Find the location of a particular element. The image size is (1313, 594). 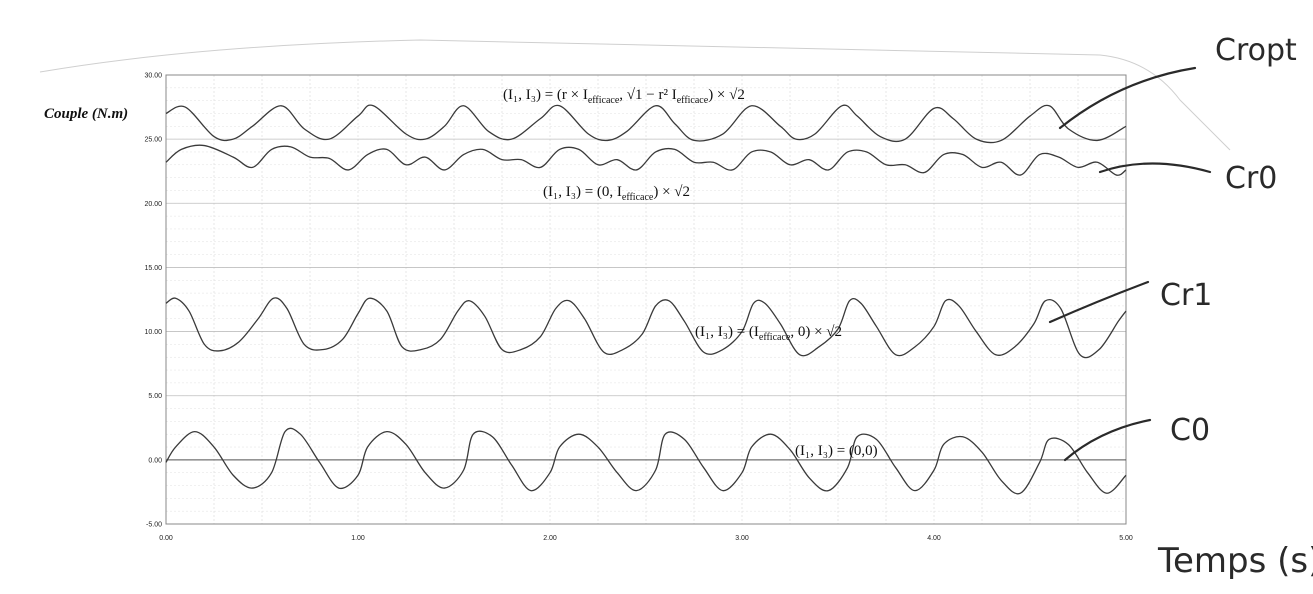

x-tick-label: 2.00 is located at coordinates (550, 538).